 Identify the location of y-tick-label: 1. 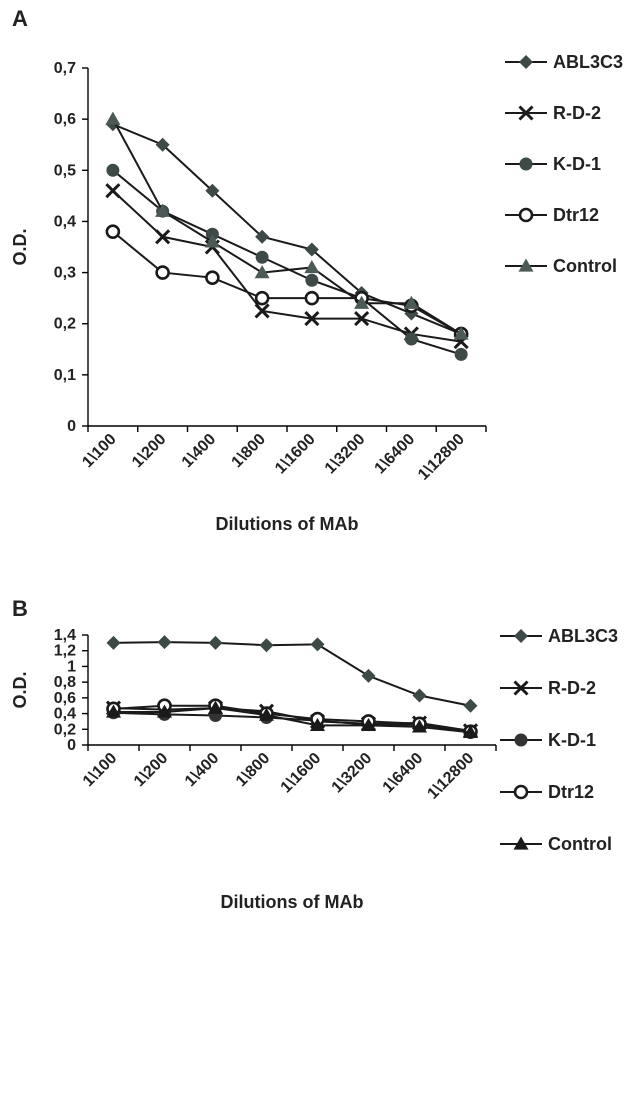
(71, 666).